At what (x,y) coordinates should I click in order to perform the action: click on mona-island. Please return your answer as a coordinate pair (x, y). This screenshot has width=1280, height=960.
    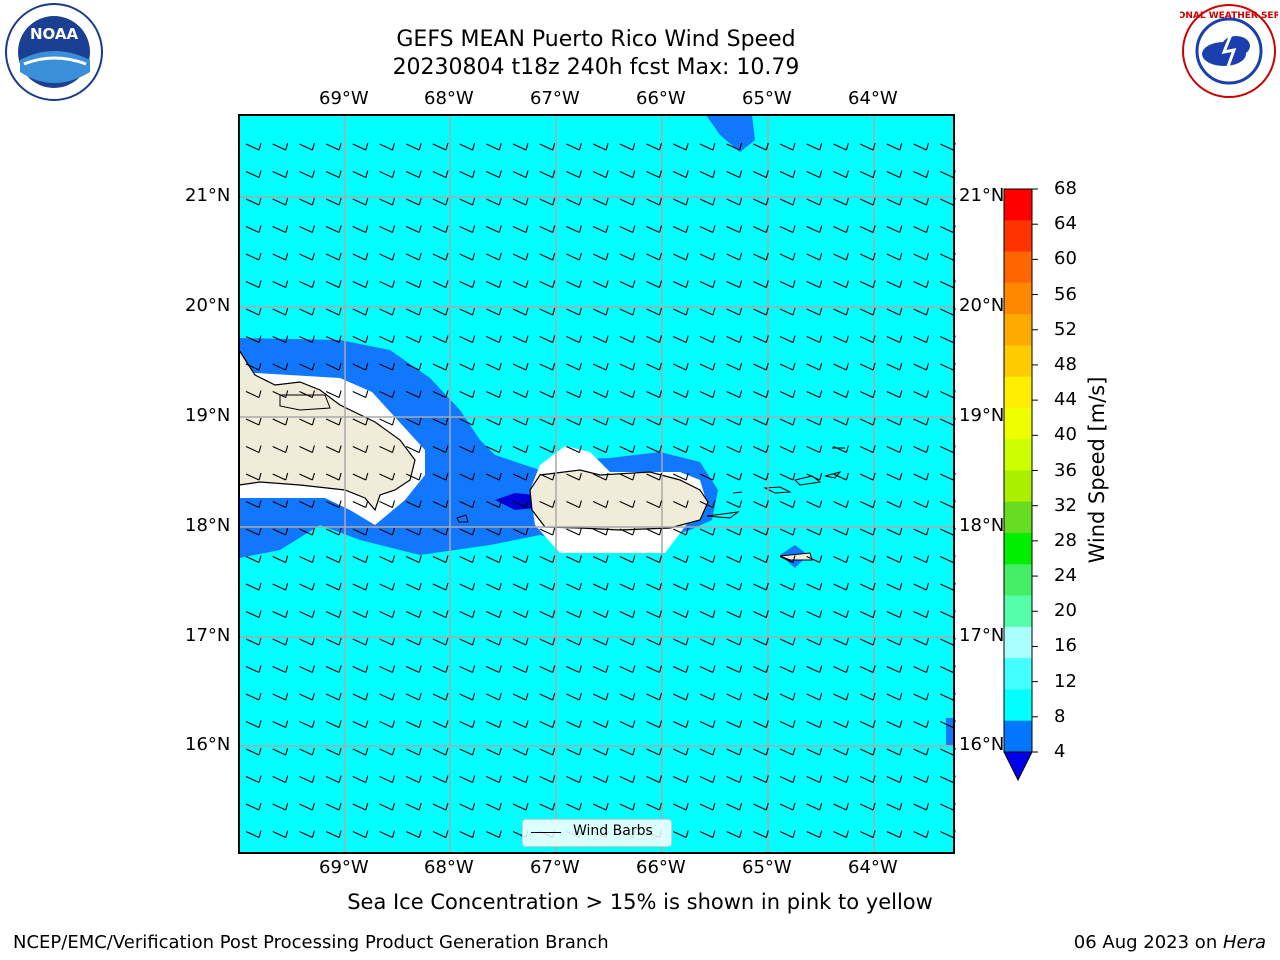
    Looking at the image, I should click on (462, 518).